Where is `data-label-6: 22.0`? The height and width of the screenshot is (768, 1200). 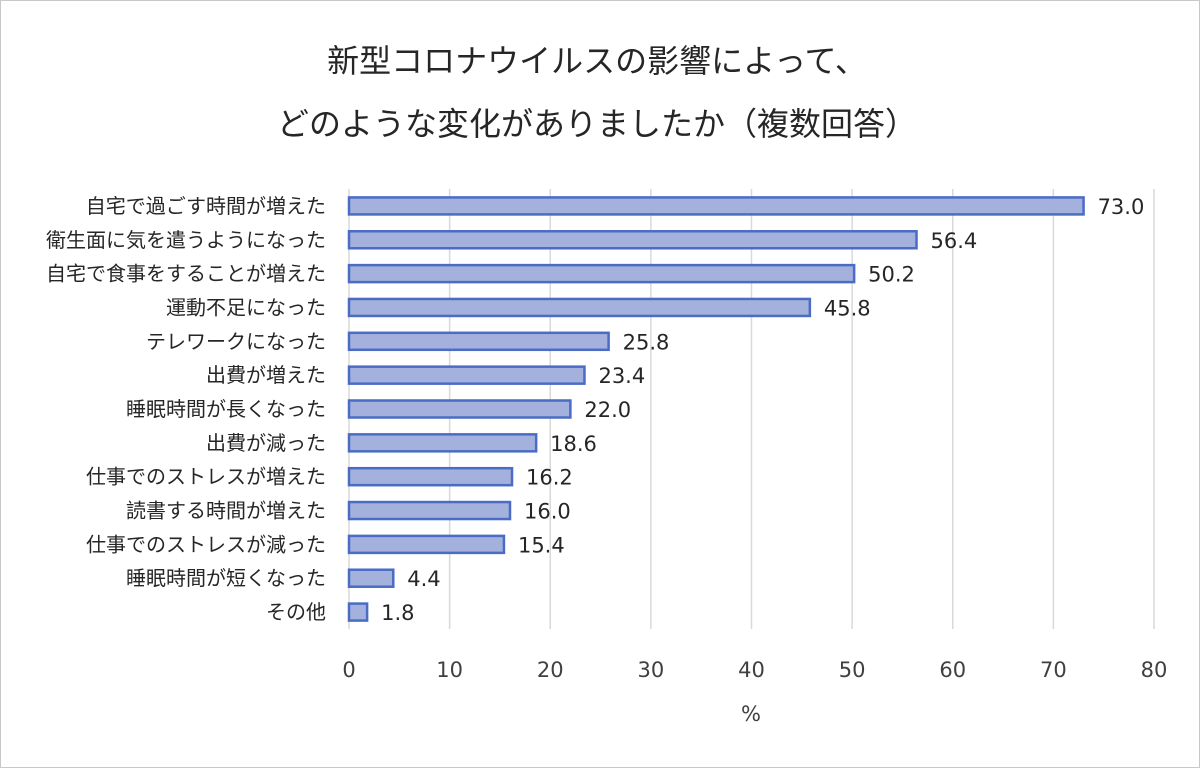 data-label-6: 22.0 is located at coordinates (607, 410).